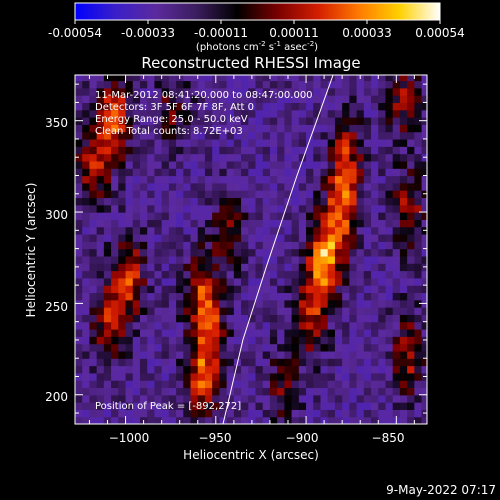 The image size is (500, 500). What do you see at coordinates (440, 33) in the screenshot?
I see `colorbar-tick-label-5: 0.00054` at bounding box center [440, 33].